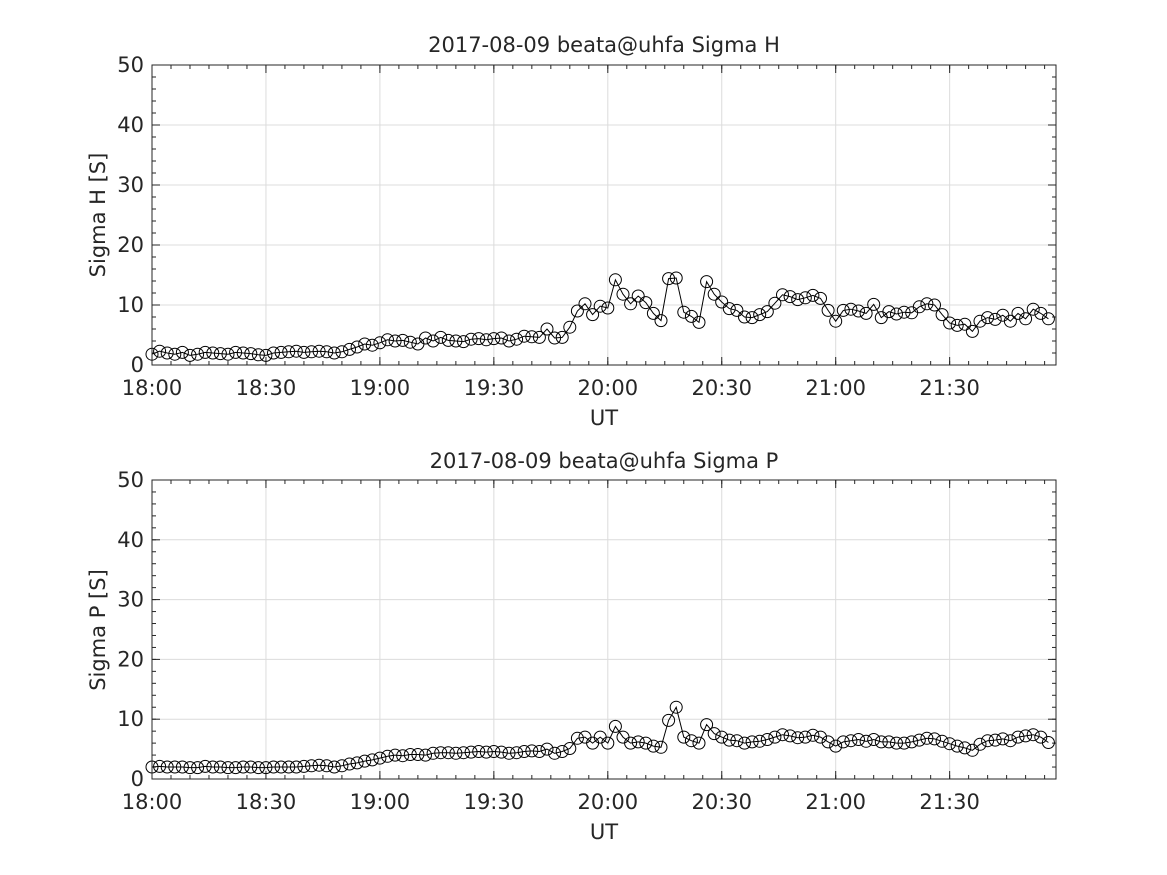 Image resolution: width=1167 pixels, height=875 pixels. I want to click on x-tick-label: 19:30, so click(494, 802).